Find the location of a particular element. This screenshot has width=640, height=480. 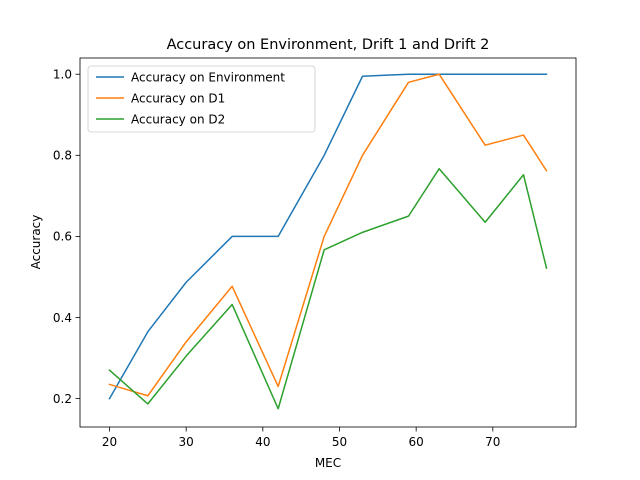

x-axis-label: MEC is located at coordinates (328, 463).